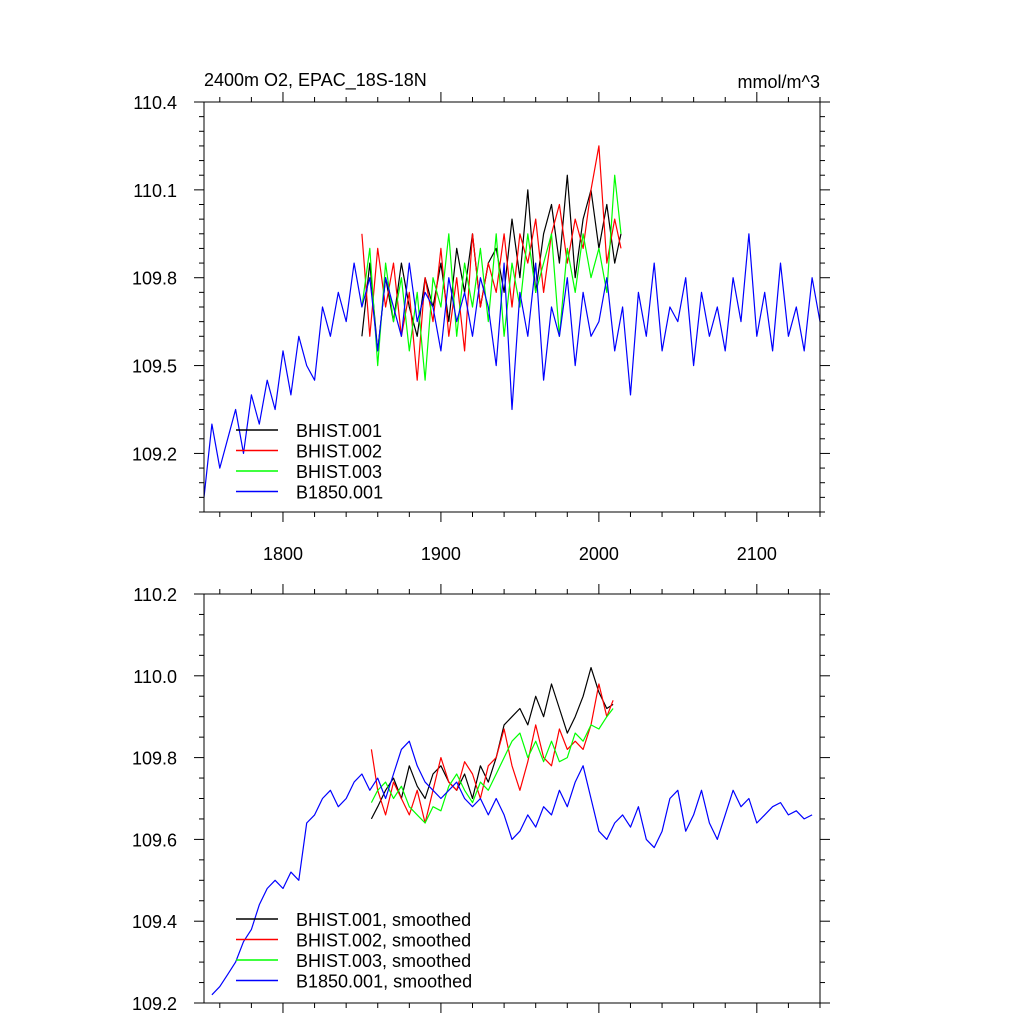 Image resolution: width=1024 pixels, height=1024 pixels. Describe the element at coordinates (315, 80) in the screenshot. I see `top-title-left: 2400m O2, EPAC_18S-18N` at that location.